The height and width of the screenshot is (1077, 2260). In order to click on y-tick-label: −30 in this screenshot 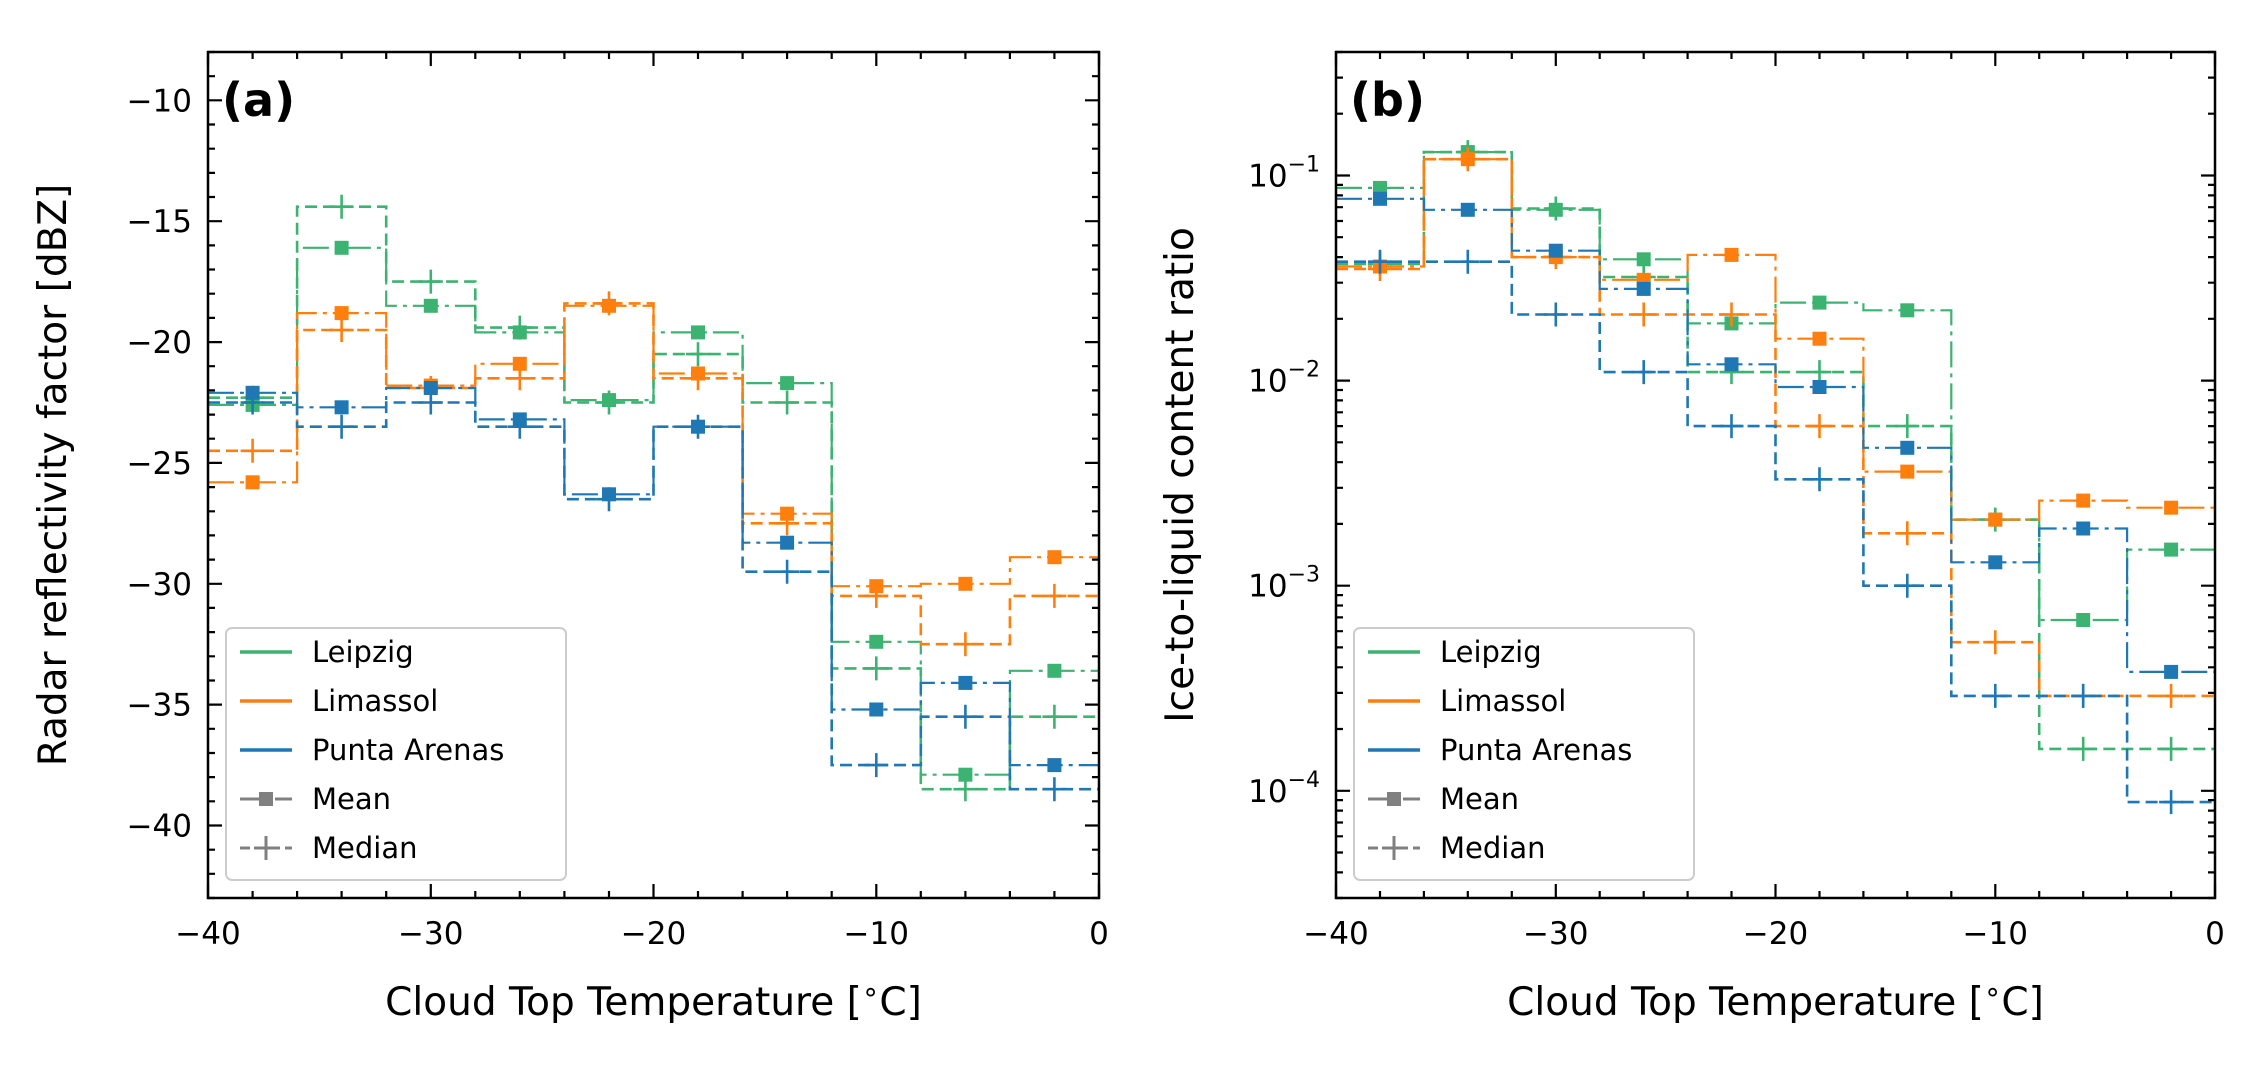, I will do `click(159, 585)`.